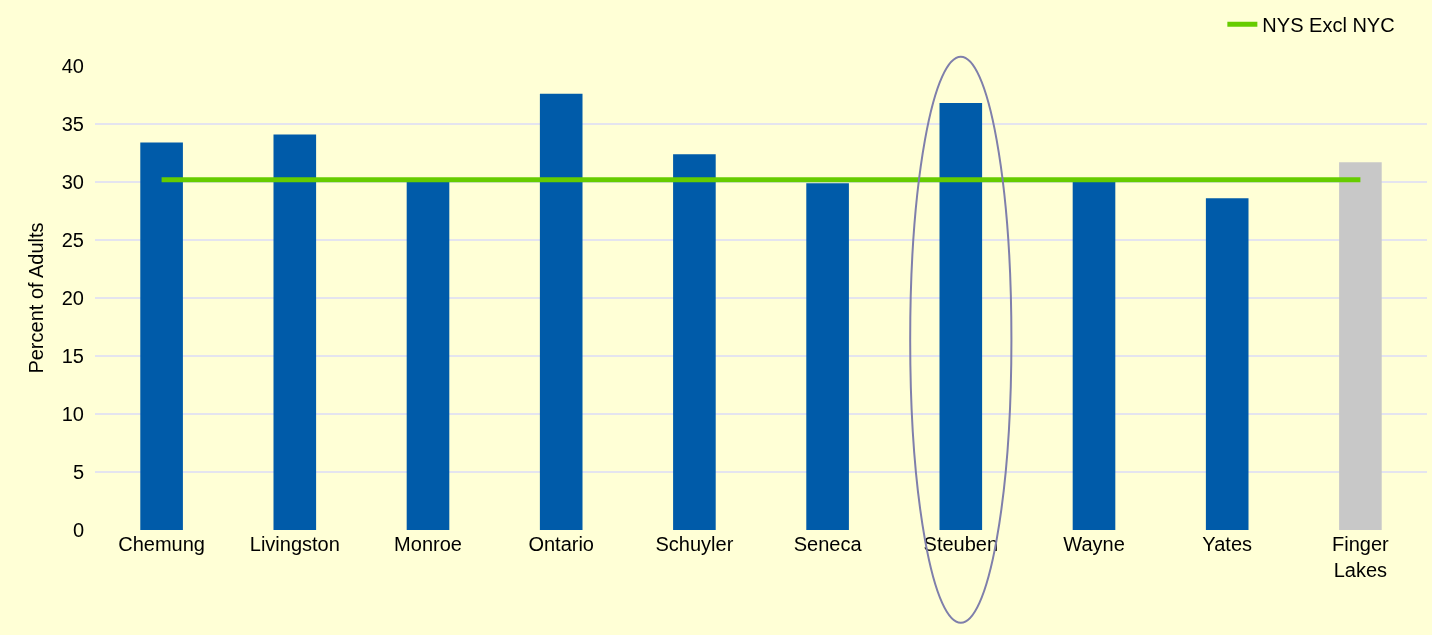 This screenshot has height=635, width=1432. Describe the element at coordinates (428, 544) in the screenshot. I see `x-tick-label: Monroe` at that location.